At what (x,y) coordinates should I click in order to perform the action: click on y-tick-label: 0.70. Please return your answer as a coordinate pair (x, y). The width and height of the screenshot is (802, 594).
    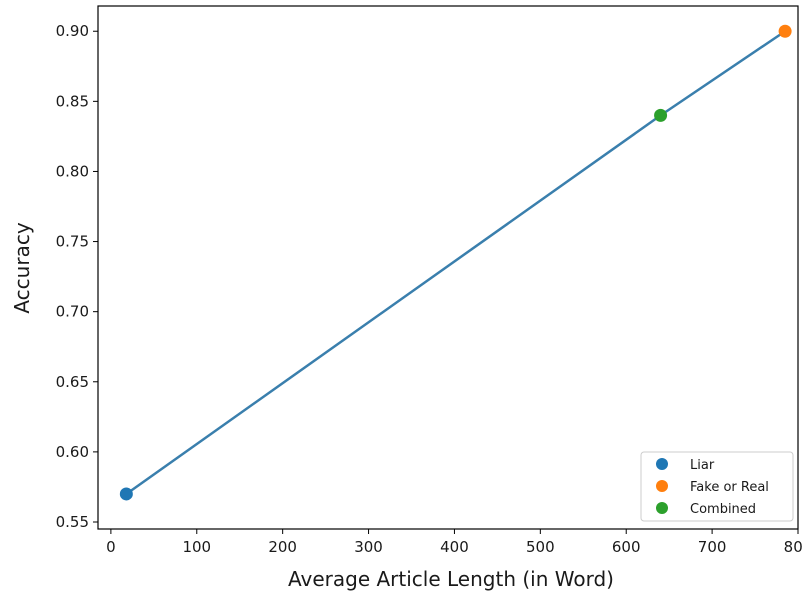
    Looking at the image, I should click on (72, 312).